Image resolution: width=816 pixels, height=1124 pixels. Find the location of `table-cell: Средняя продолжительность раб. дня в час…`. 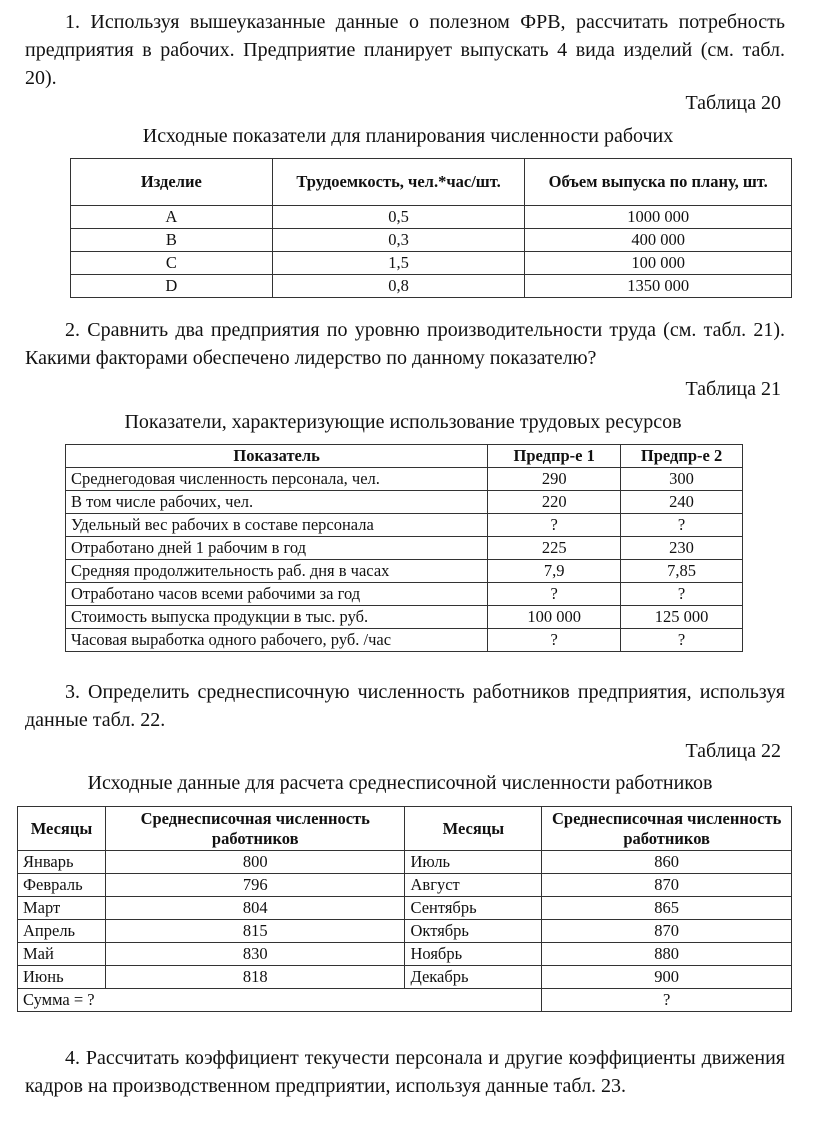

table-cell: Средняя продолжительность раб. дня в час… is located at coordinates (276, 571).